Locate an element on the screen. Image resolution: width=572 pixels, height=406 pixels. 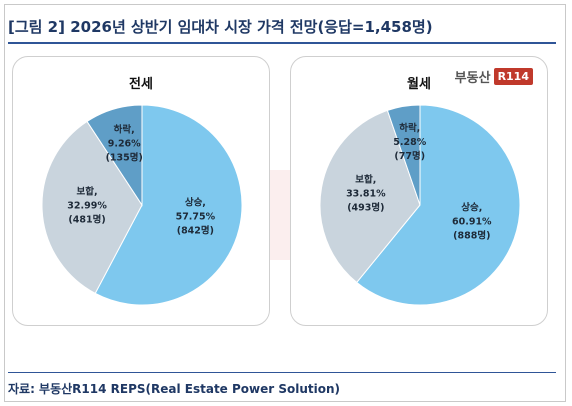
figure-title: [그림 2] 2026년 상반기 임대차 시장 가격 전망(응답=1,458명) is located at coordinates (220, 27).